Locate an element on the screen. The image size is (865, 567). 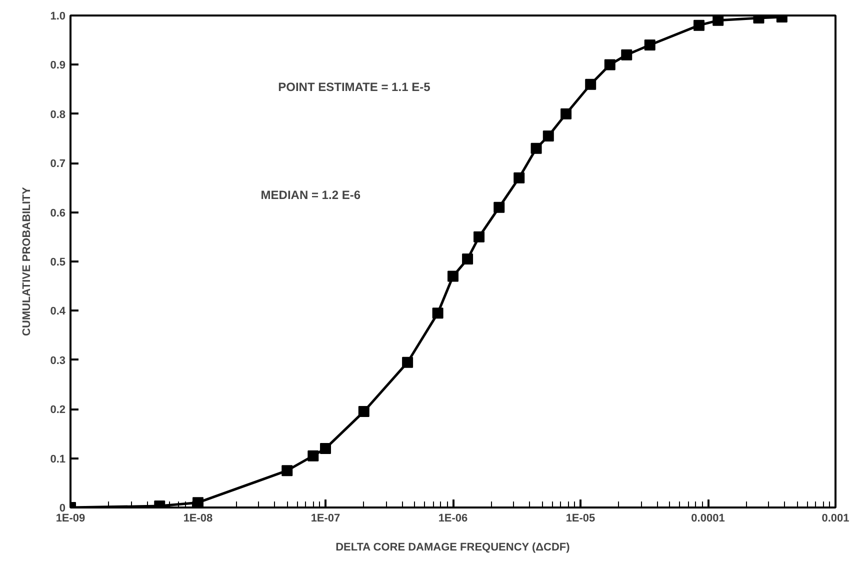
x-tick-label: 1E-06 is located at coordinates (453, 518).